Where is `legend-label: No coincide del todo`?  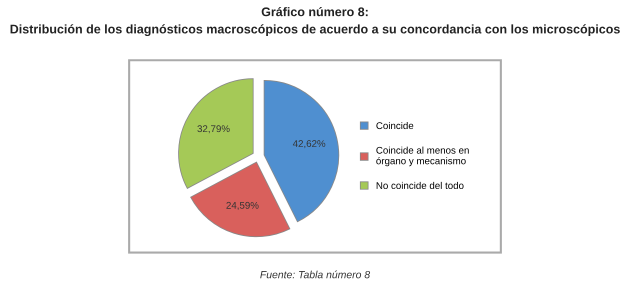 legend-label: No coincide del todo is located at coordinates (420, 185).